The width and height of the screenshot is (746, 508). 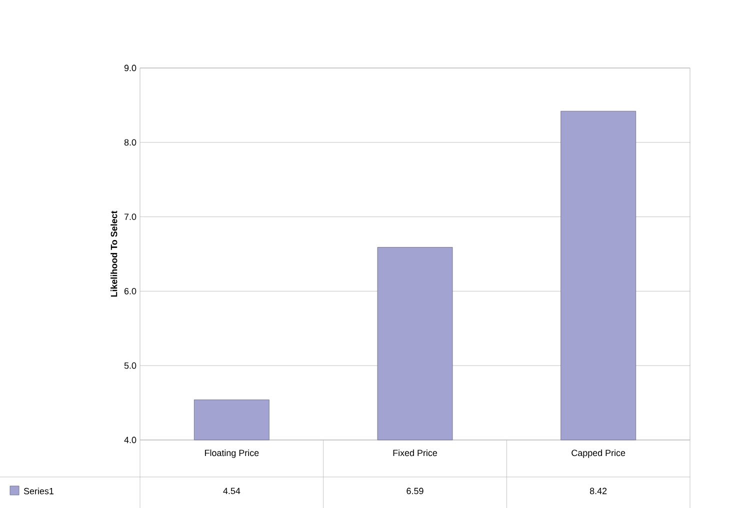 I want to click on y-tick-label: 6.0, so click(x=130, y=291).